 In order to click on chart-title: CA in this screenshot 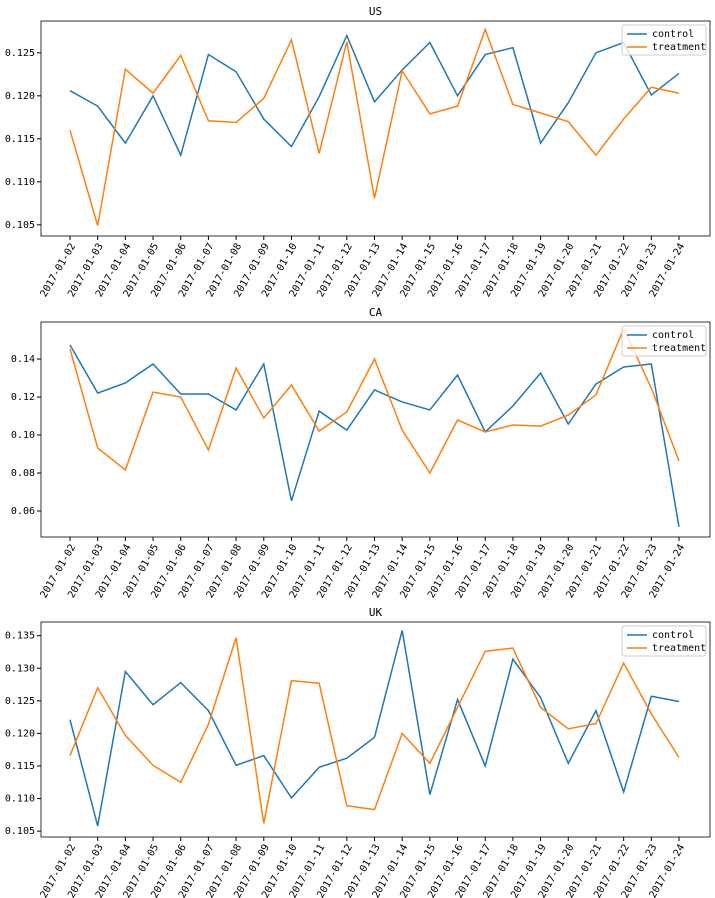, I will do `click(376, 312)`.